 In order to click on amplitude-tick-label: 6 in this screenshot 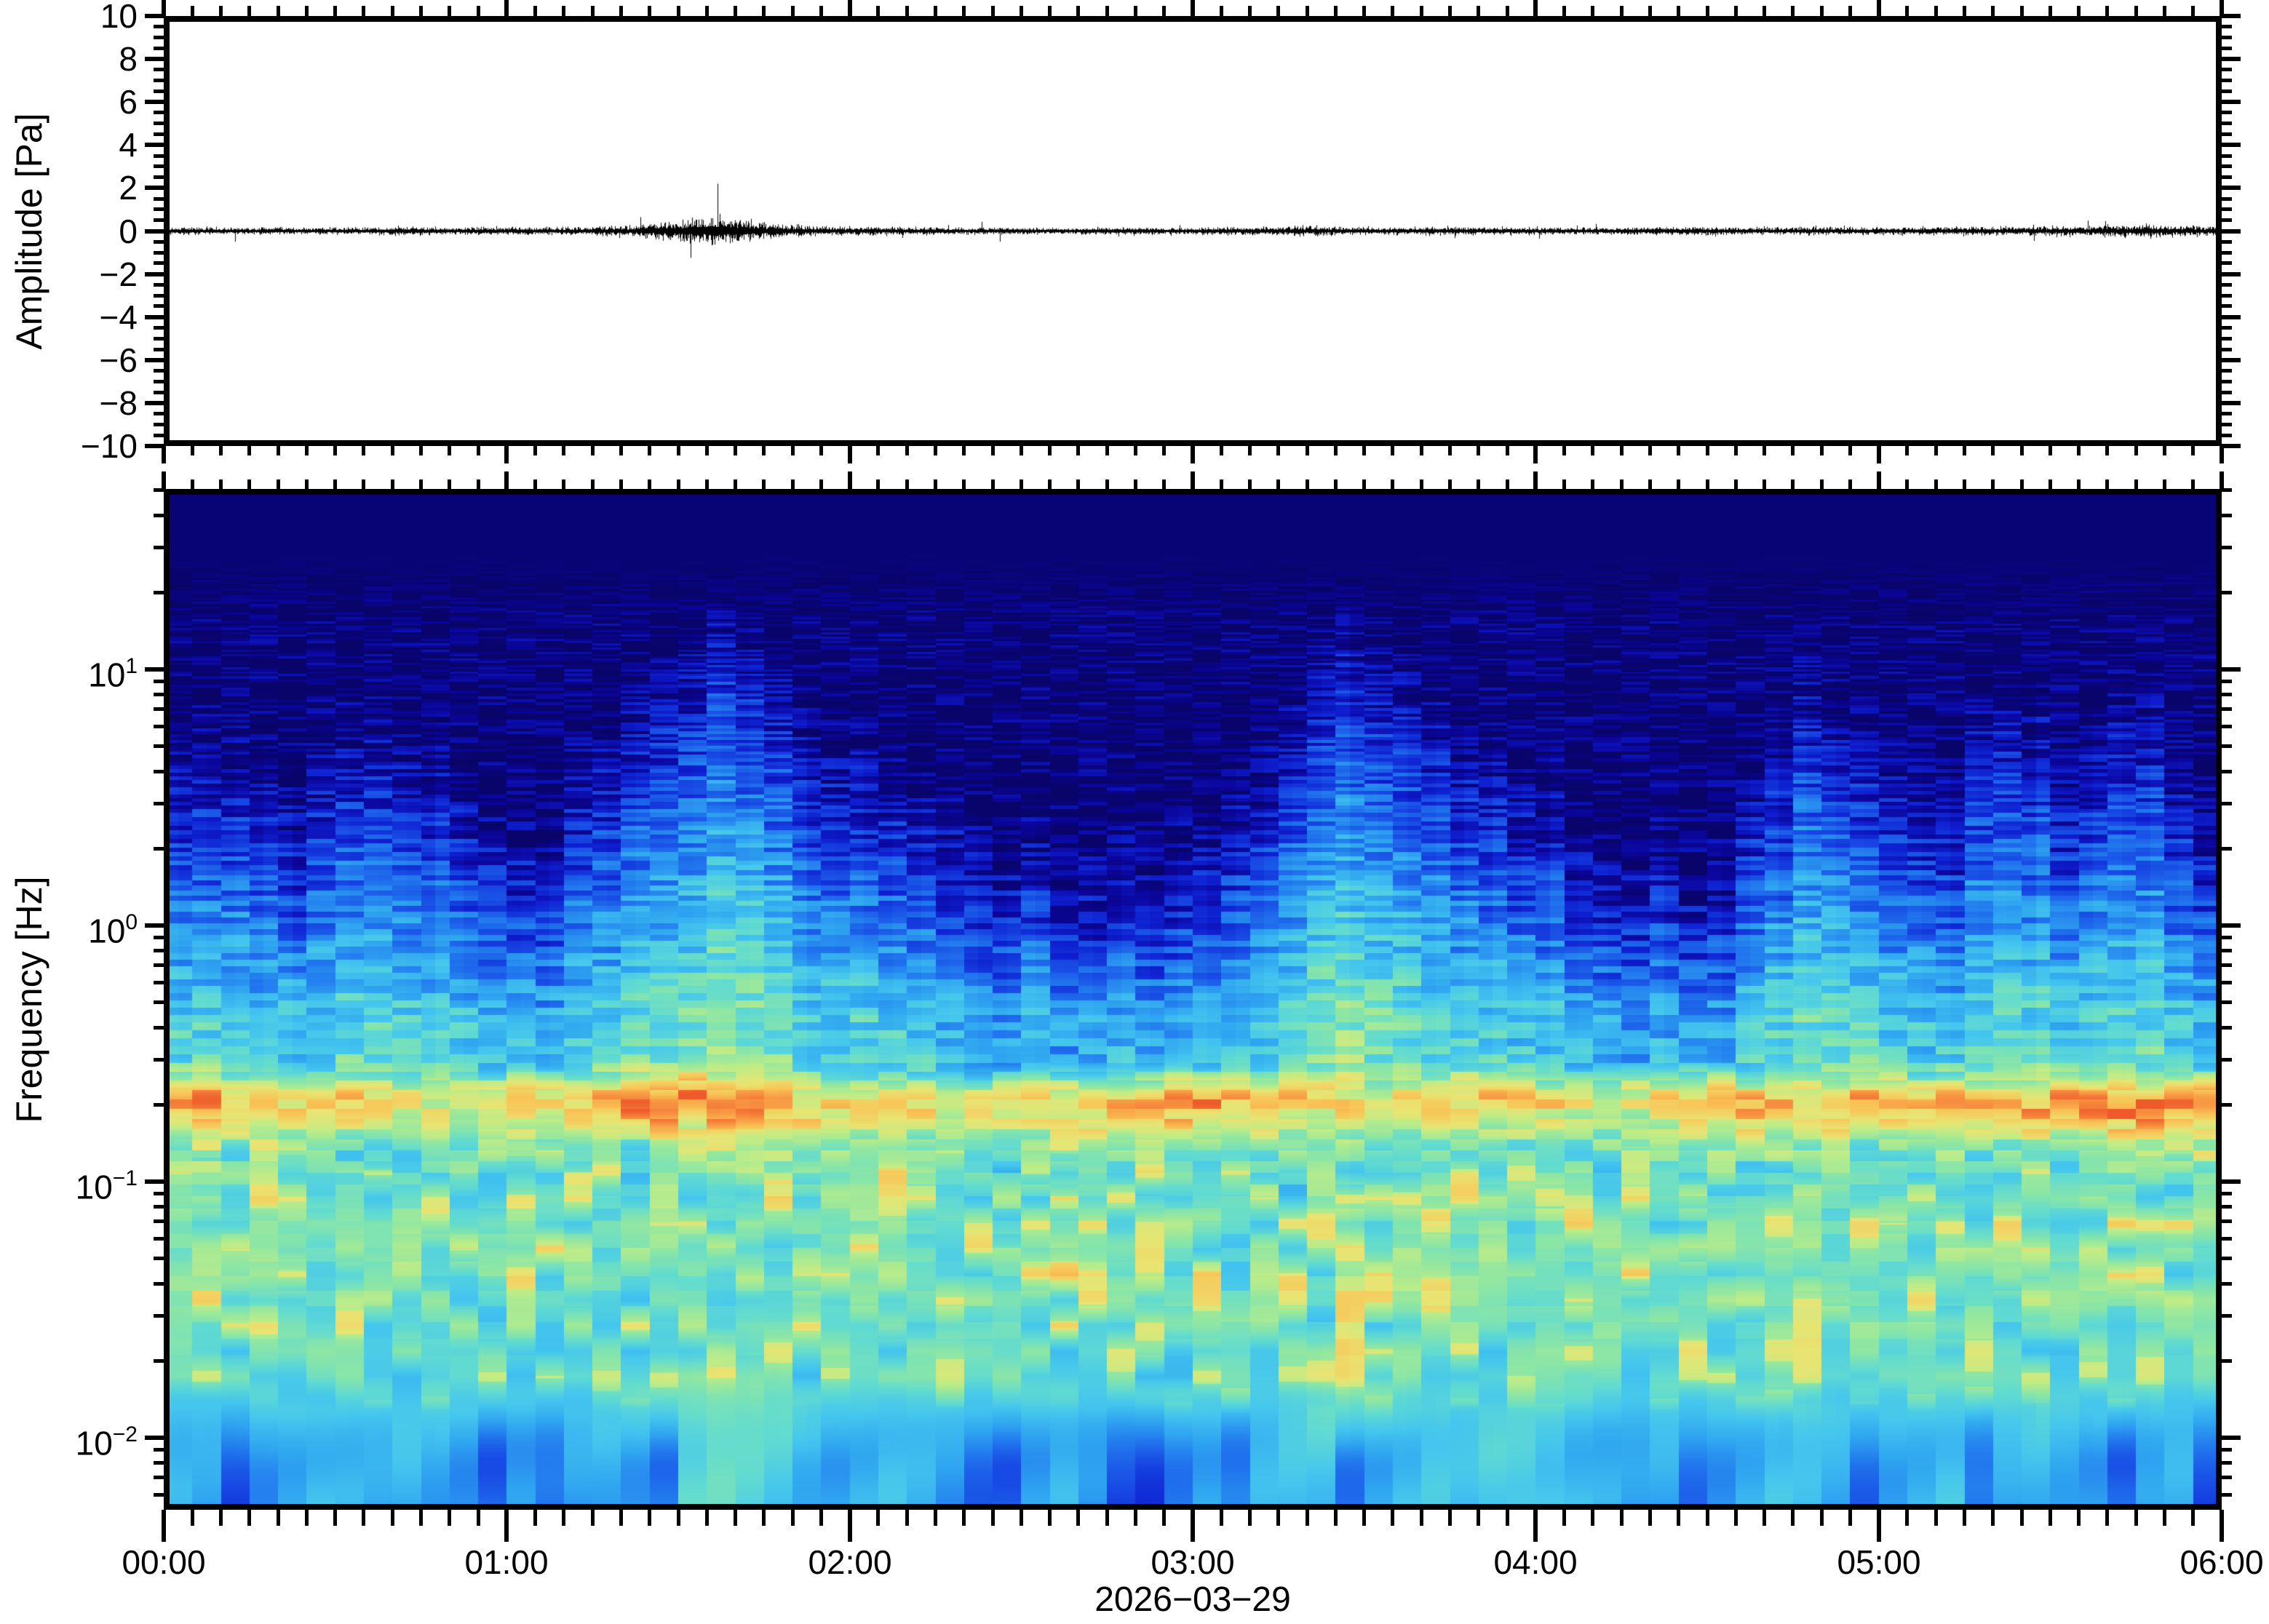, I will do `click(128, 102)`.